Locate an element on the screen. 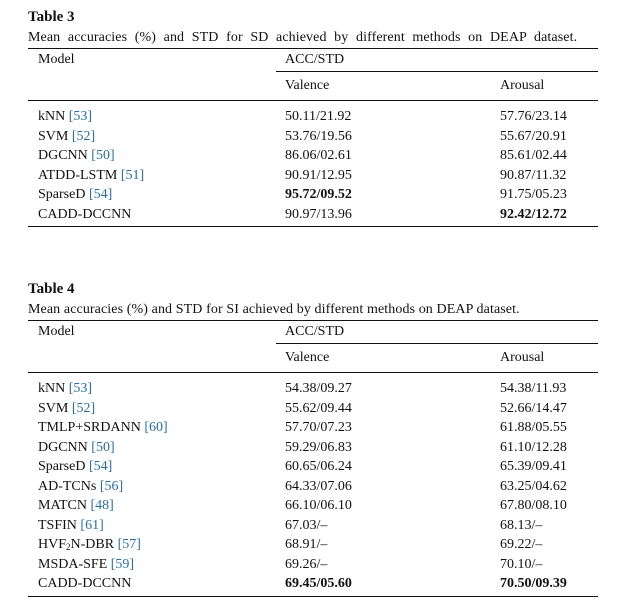  table-row: SparseD [54] 95.72/09.52 91.75/05.23 is located at coordinates (313, 195).